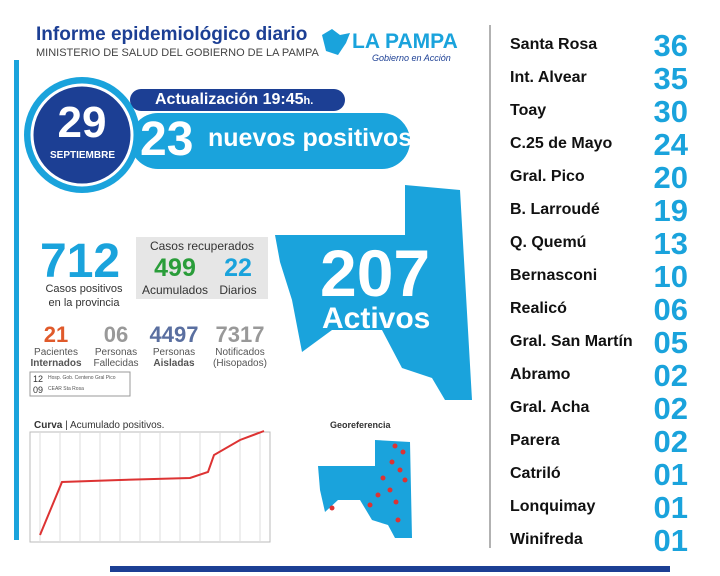  I want to click on locality-count: 19, so click(670, 210).